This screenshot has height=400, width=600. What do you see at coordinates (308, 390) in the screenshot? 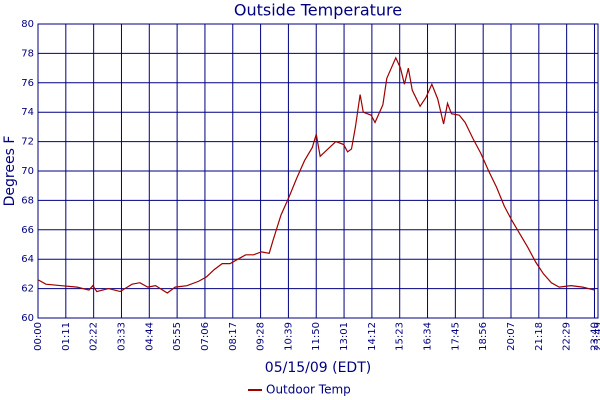
I see `legend-label: Outdoor Temp` at bounding box center [308, 390].